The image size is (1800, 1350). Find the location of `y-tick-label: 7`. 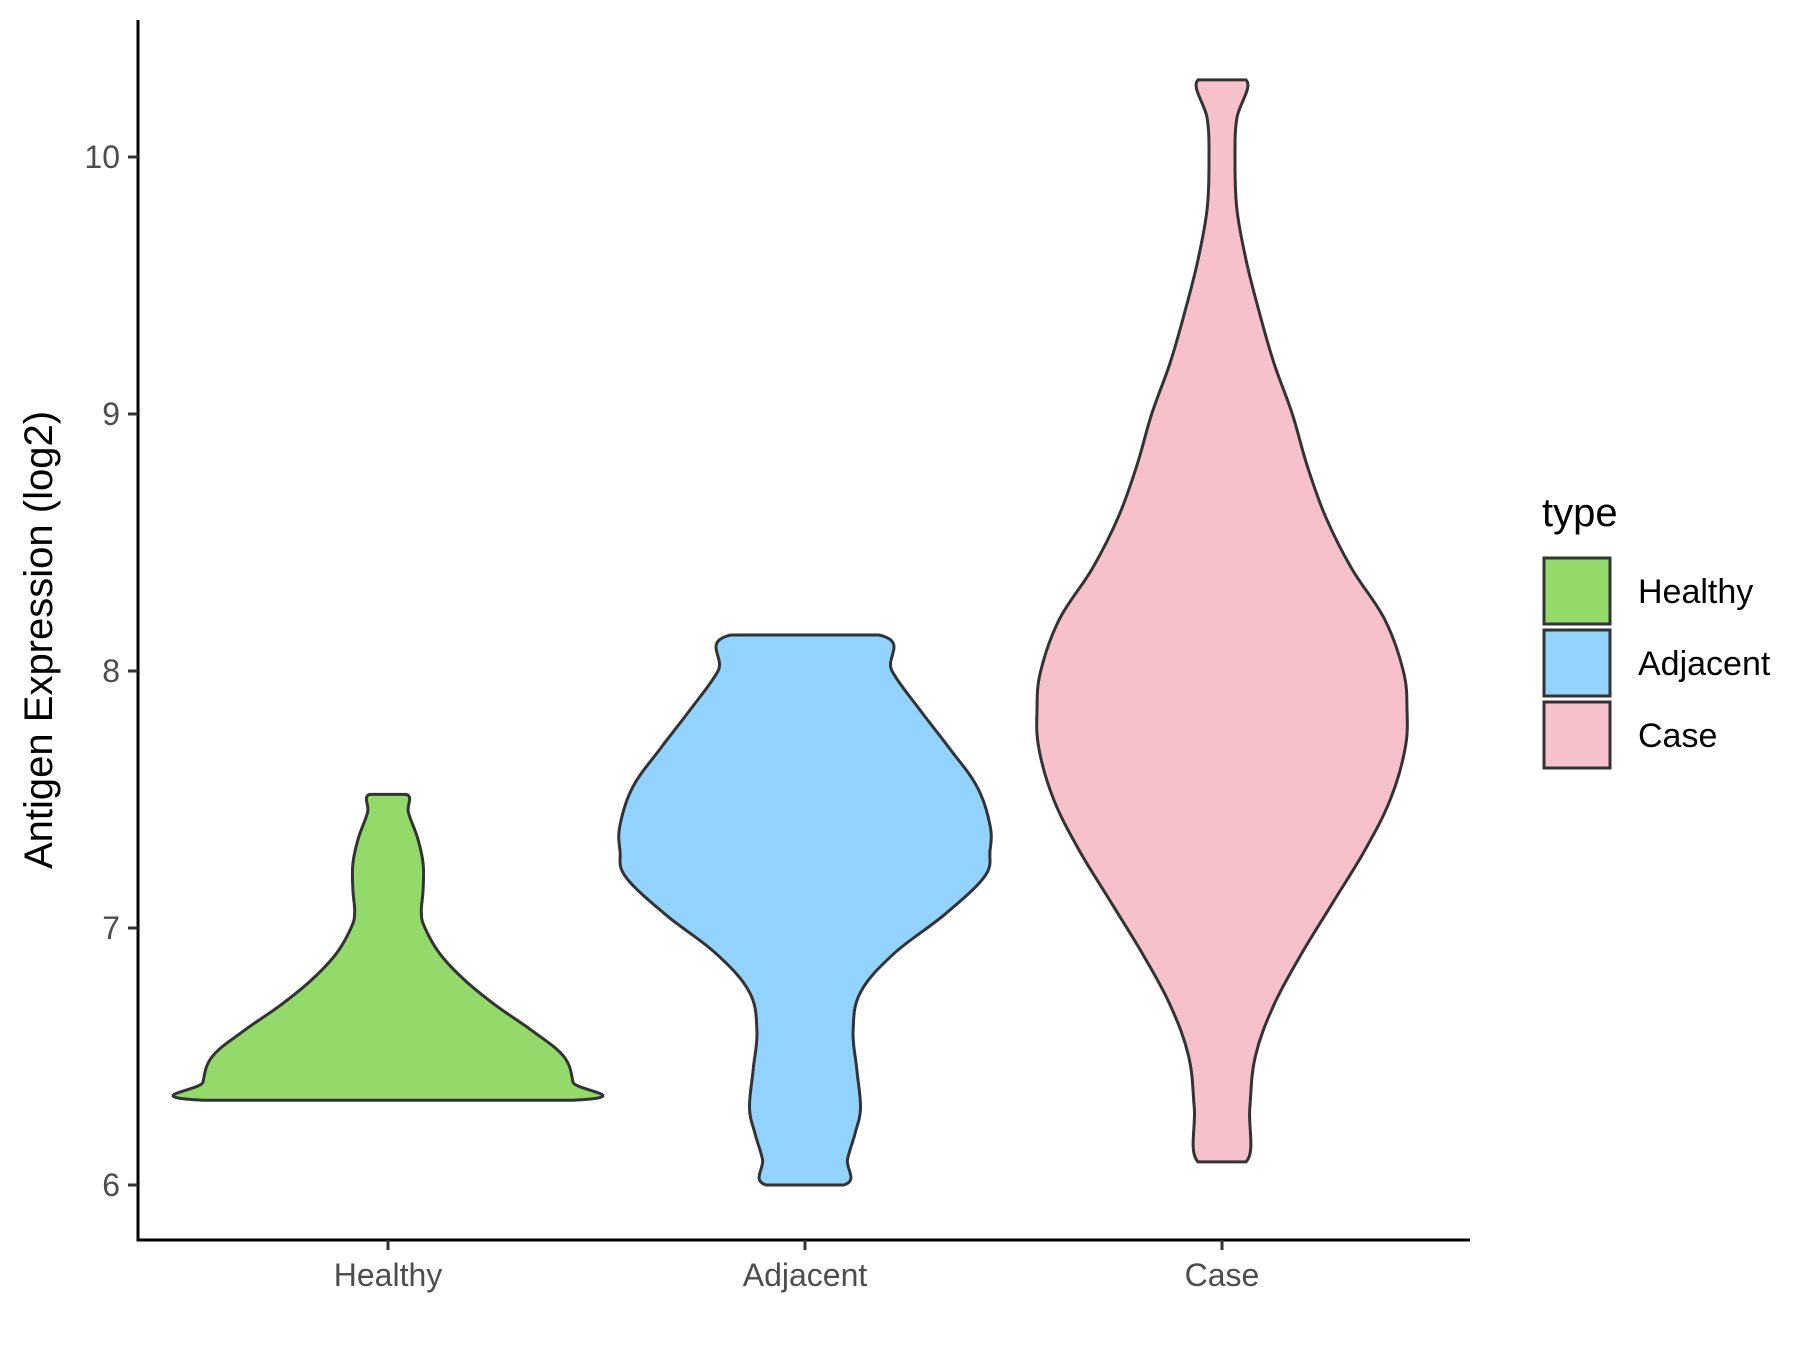

y-tick-label: 7 is located at coordinates (111, 928).